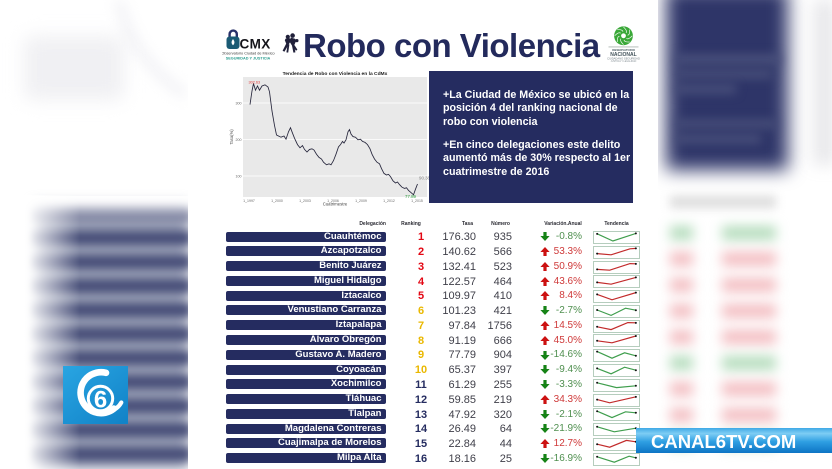 The image size is (832, 469). I want to click on svg-text: 300, so click(239, 104).